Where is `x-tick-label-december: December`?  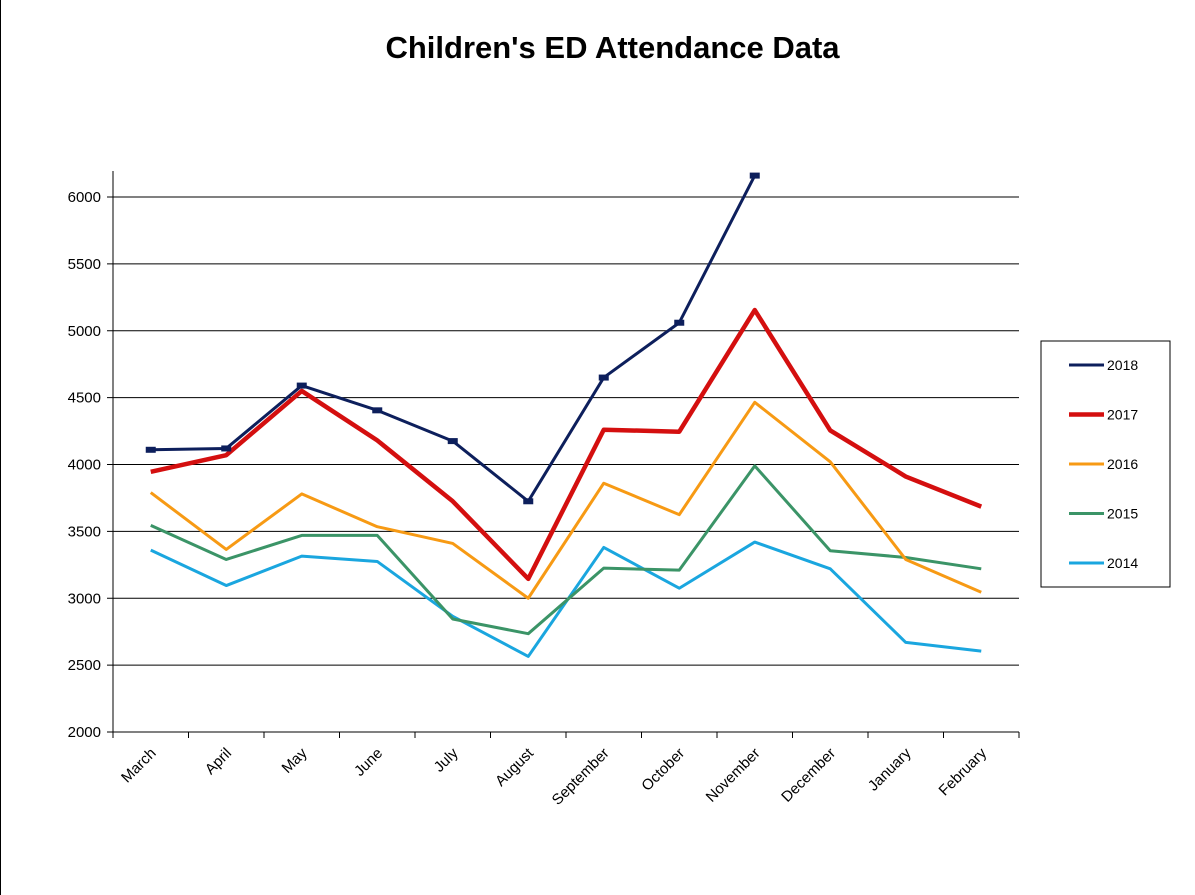
x-tick-label-december: December is located at coordinates (808, 775).